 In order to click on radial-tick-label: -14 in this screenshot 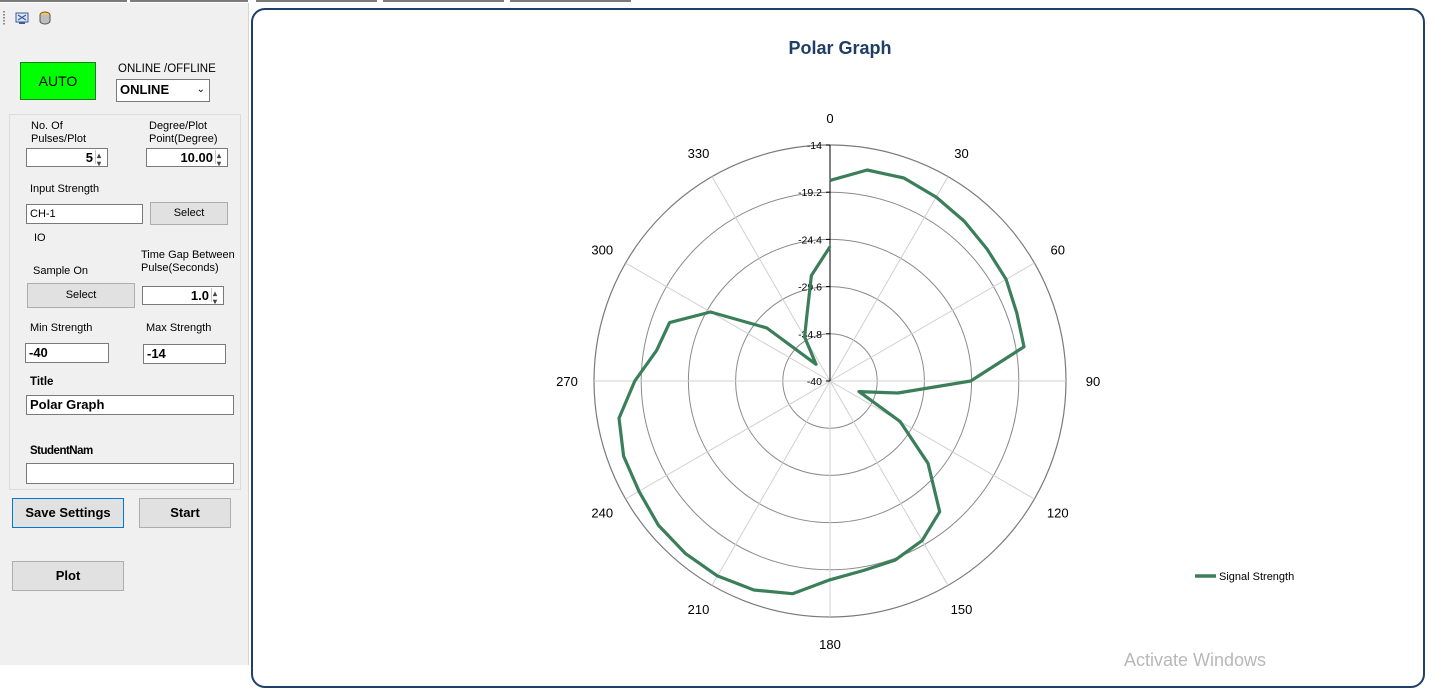, I will do `click(814, 146)`.